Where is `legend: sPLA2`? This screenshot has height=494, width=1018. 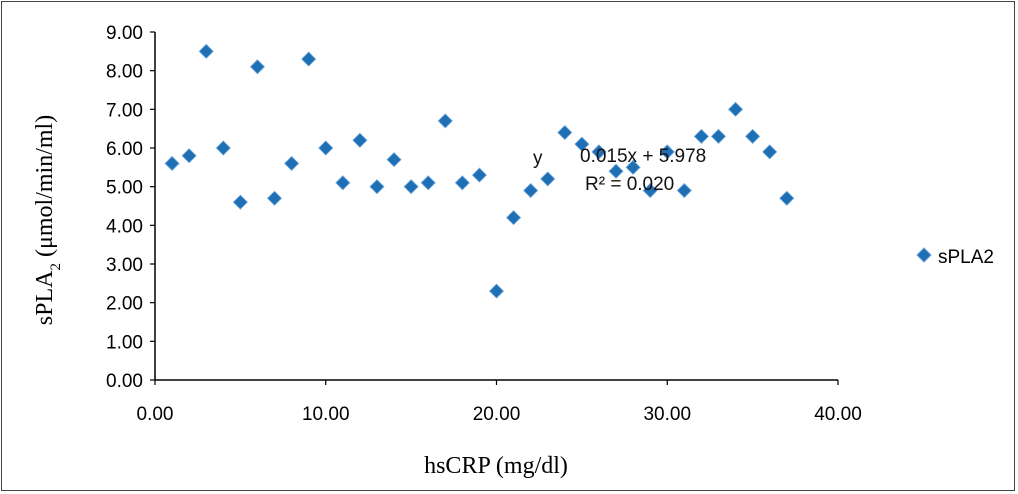 legend: sPLA2 is located at coordinates (955, 257).